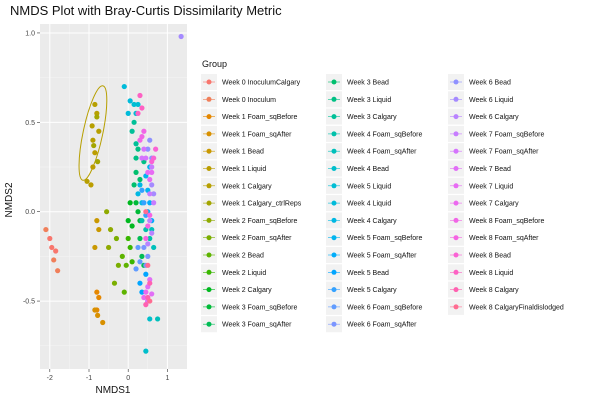 This screenshot has height=400, width=600. What do you see at coordinates (238, 99) in the screenshot?
I see `legend-item: Week 0 Inoculum` at bounding box center [238, 99].